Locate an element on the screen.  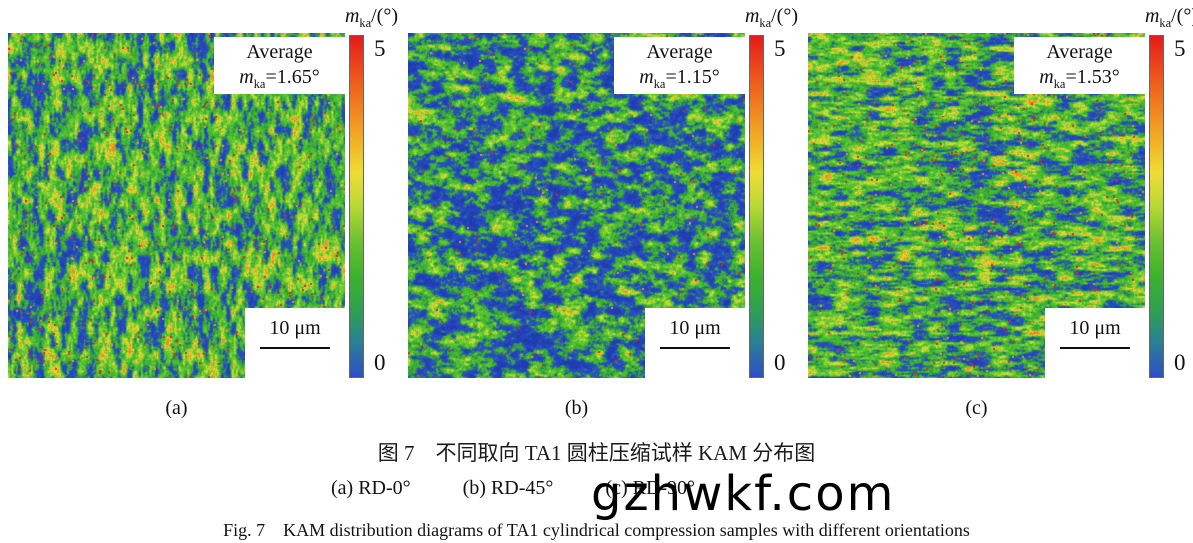
colorbar-c is located at coordinates (1156, 206).